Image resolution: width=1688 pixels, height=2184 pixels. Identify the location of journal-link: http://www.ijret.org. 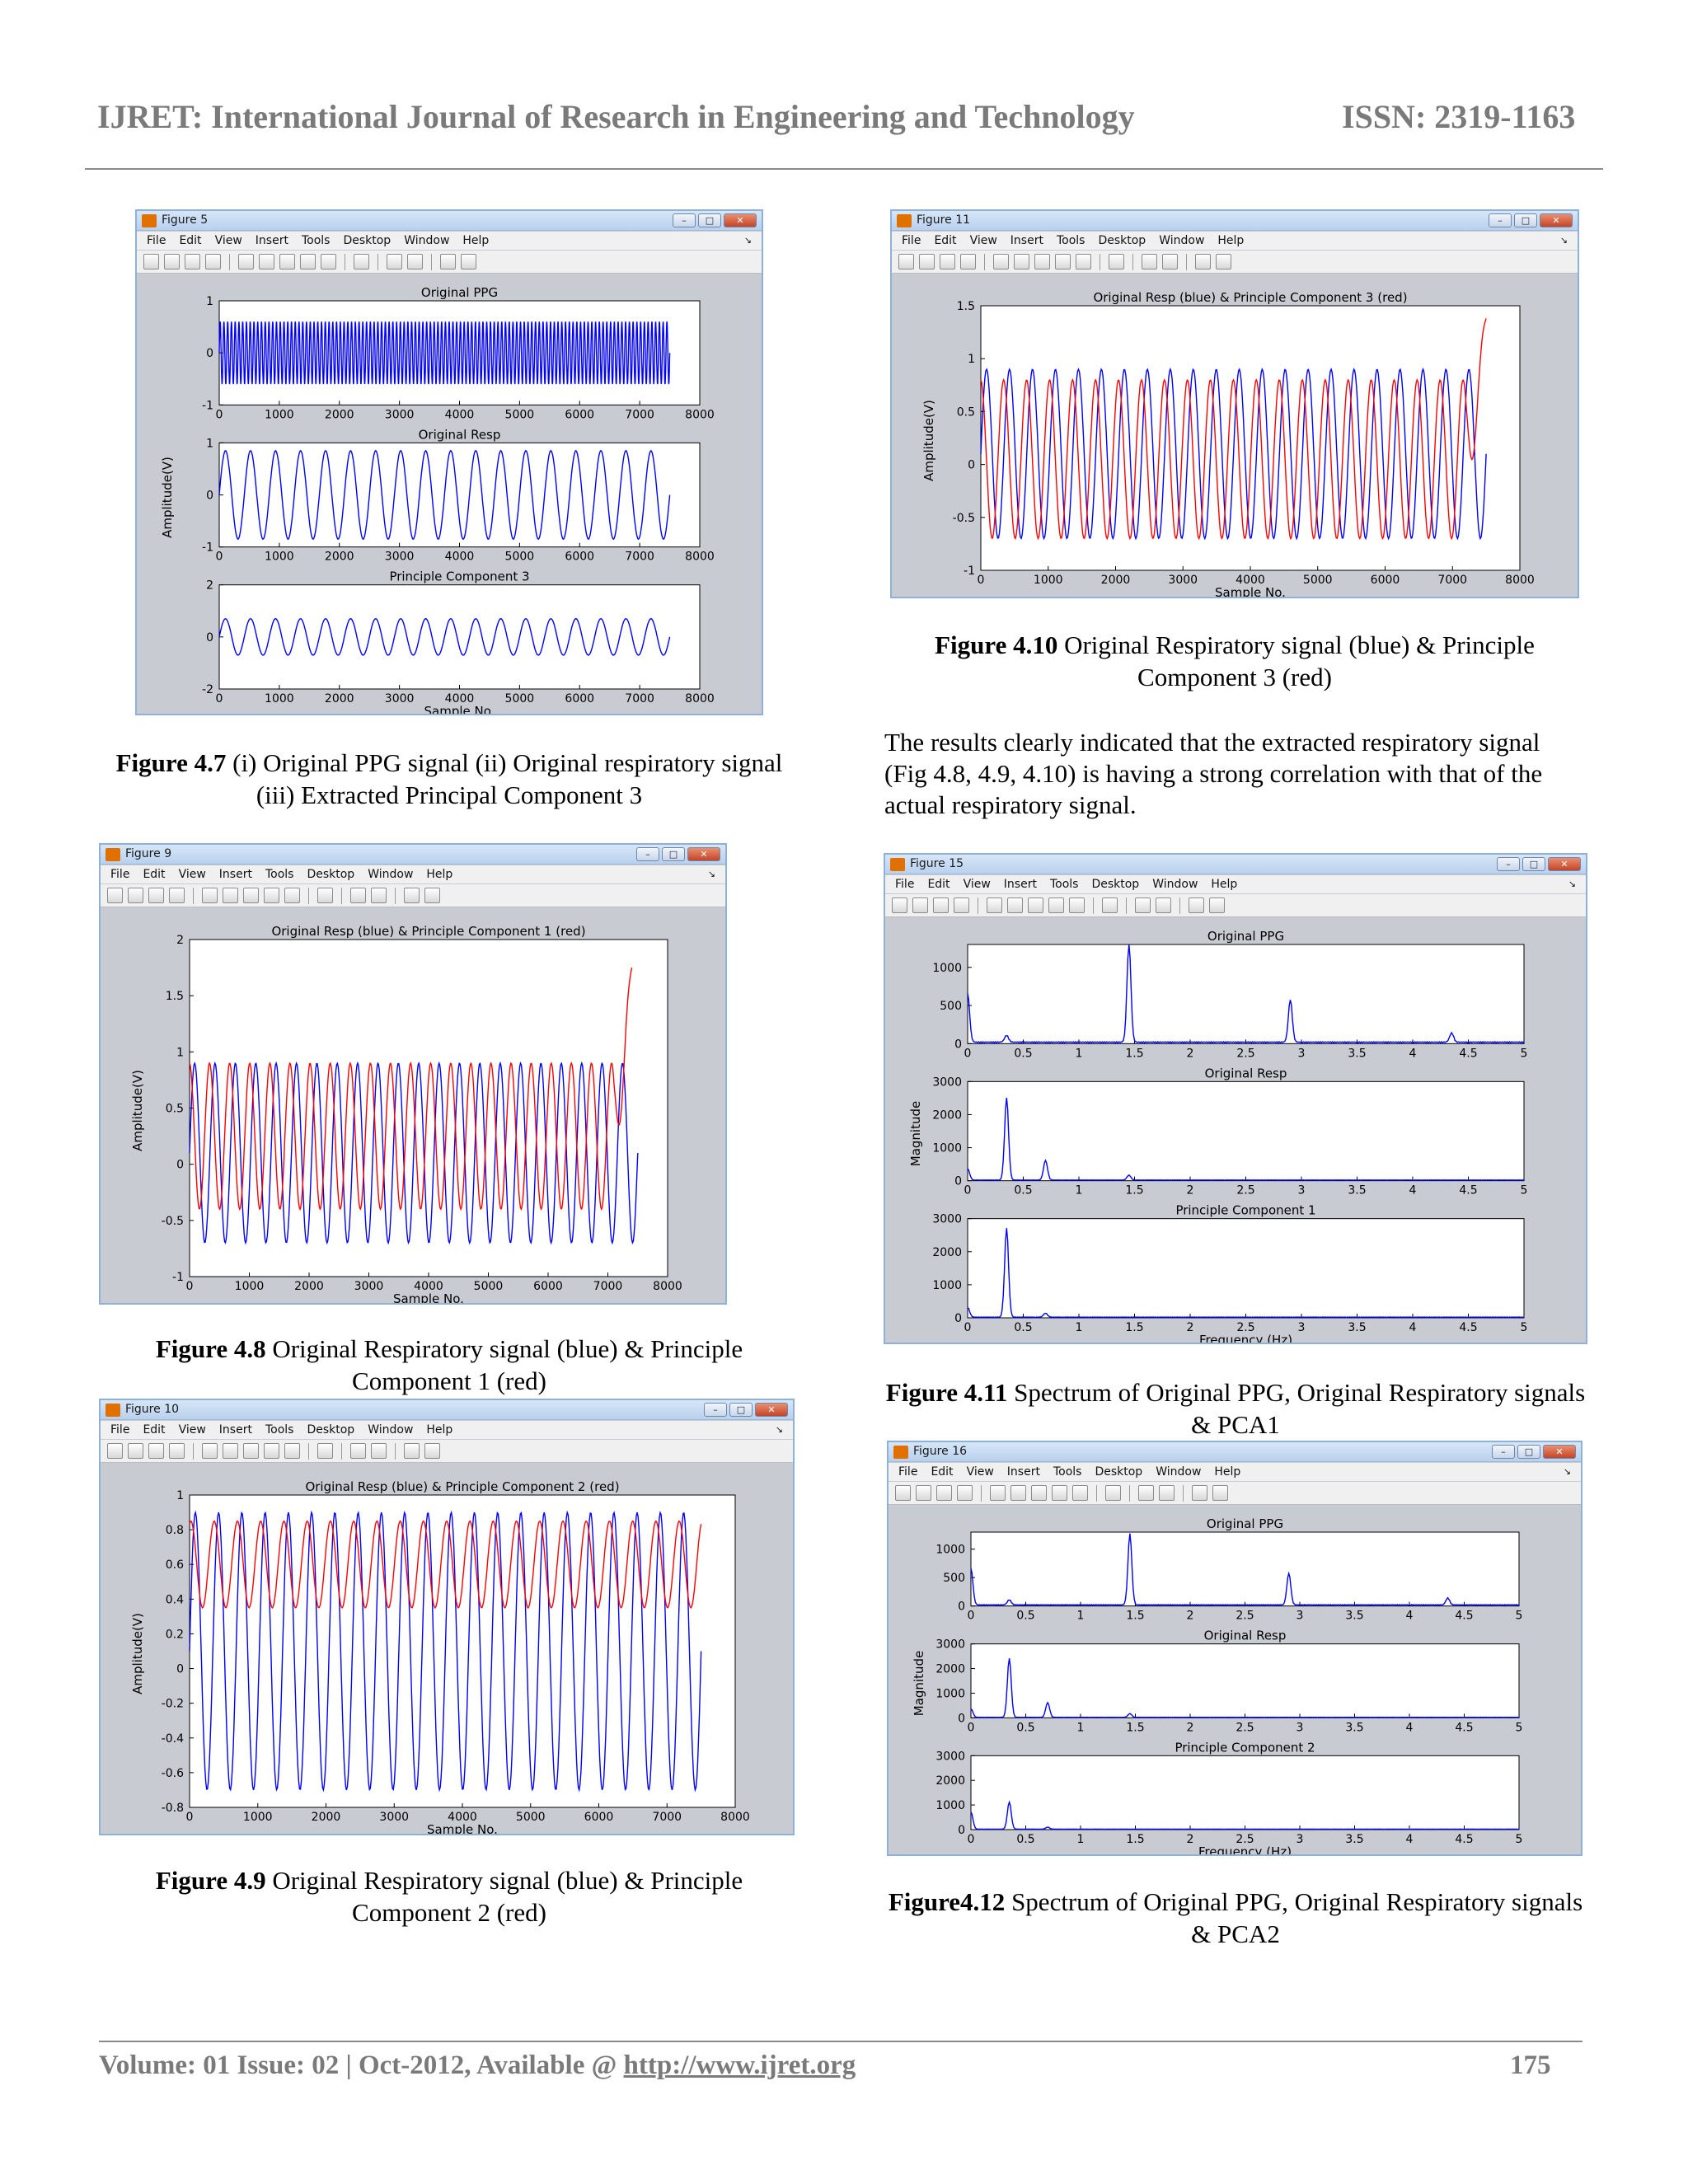
(739, 2065).